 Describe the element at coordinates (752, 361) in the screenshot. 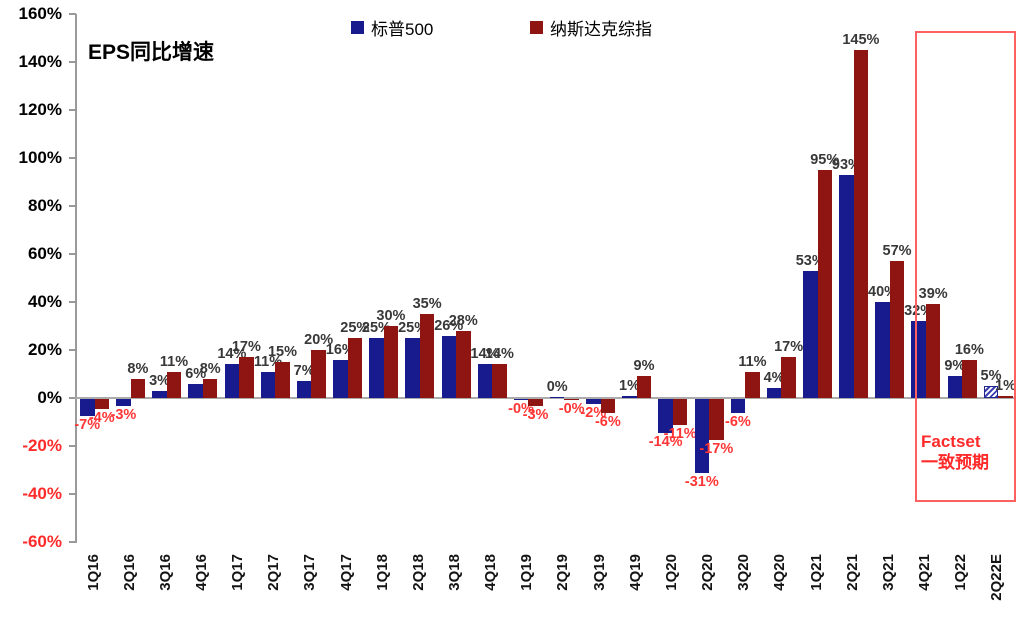

I see `bar-label-nasdaq-3Q20: 11%` at that location.